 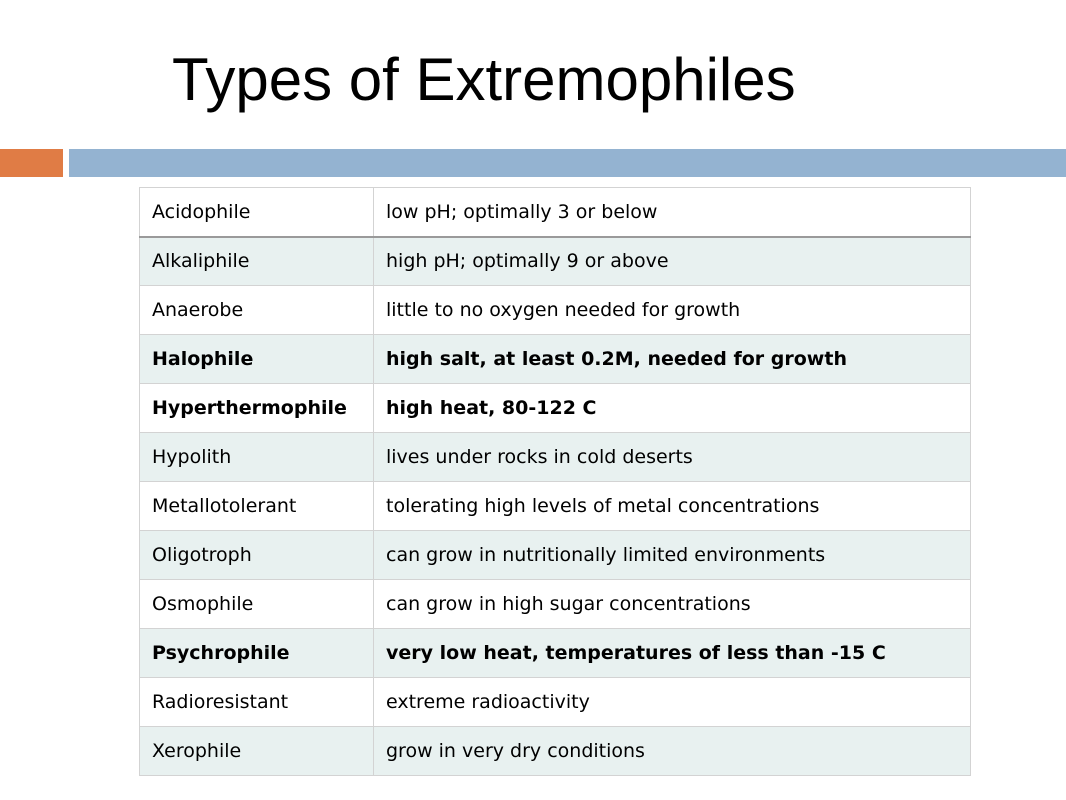 I want to click on extremophile-name-cell: Acidophile, so click(x=256, y=212).